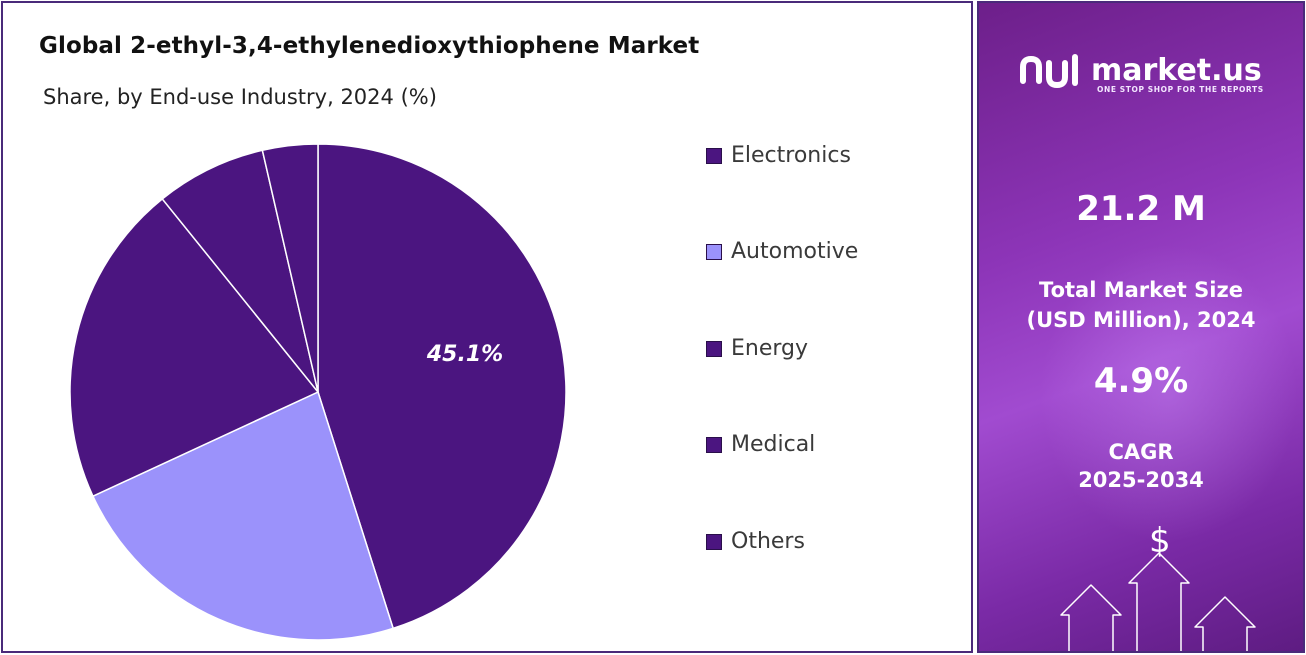 The height and width of the screenshot is (655, 1306). Describe the element at coordinates (1180, 89) in the screenshot. I see `logo-tagline: ONE STOP SHOP FOR THE REPORTS` at that location.